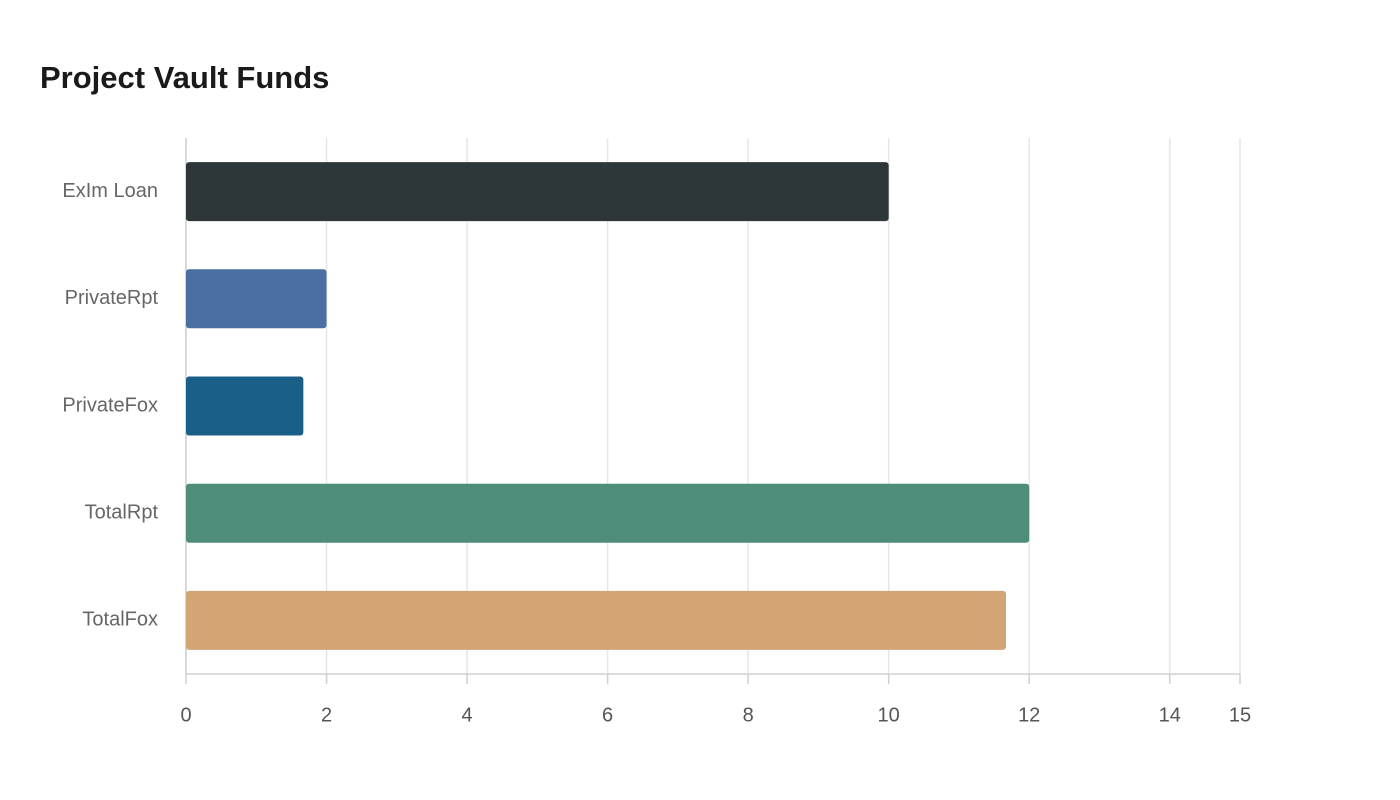  Describe the element at coordinates (1029, 715) in the screenshot. I see `x-tick-label: 12` at that location.